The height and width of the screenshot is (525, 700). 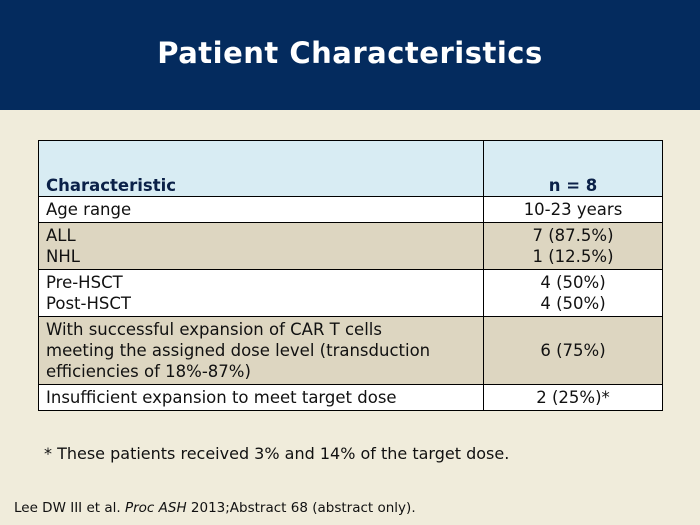 What do you see at coordinates (261, 209) in the screenshot?
I see `row-characteristic: Age range` at bounding box center [261, 209].